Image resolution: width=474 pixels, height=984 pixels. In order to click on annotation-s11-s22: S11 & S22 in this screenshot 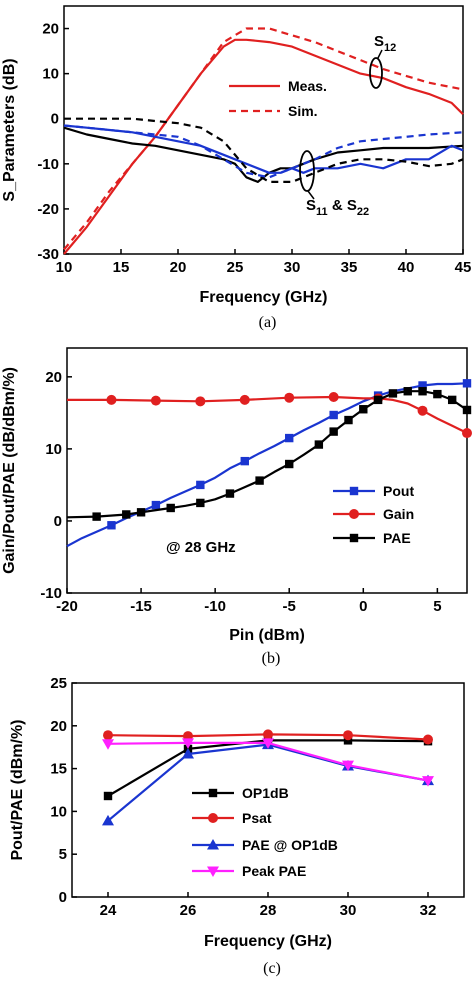, I will do `click(337, 207)`.